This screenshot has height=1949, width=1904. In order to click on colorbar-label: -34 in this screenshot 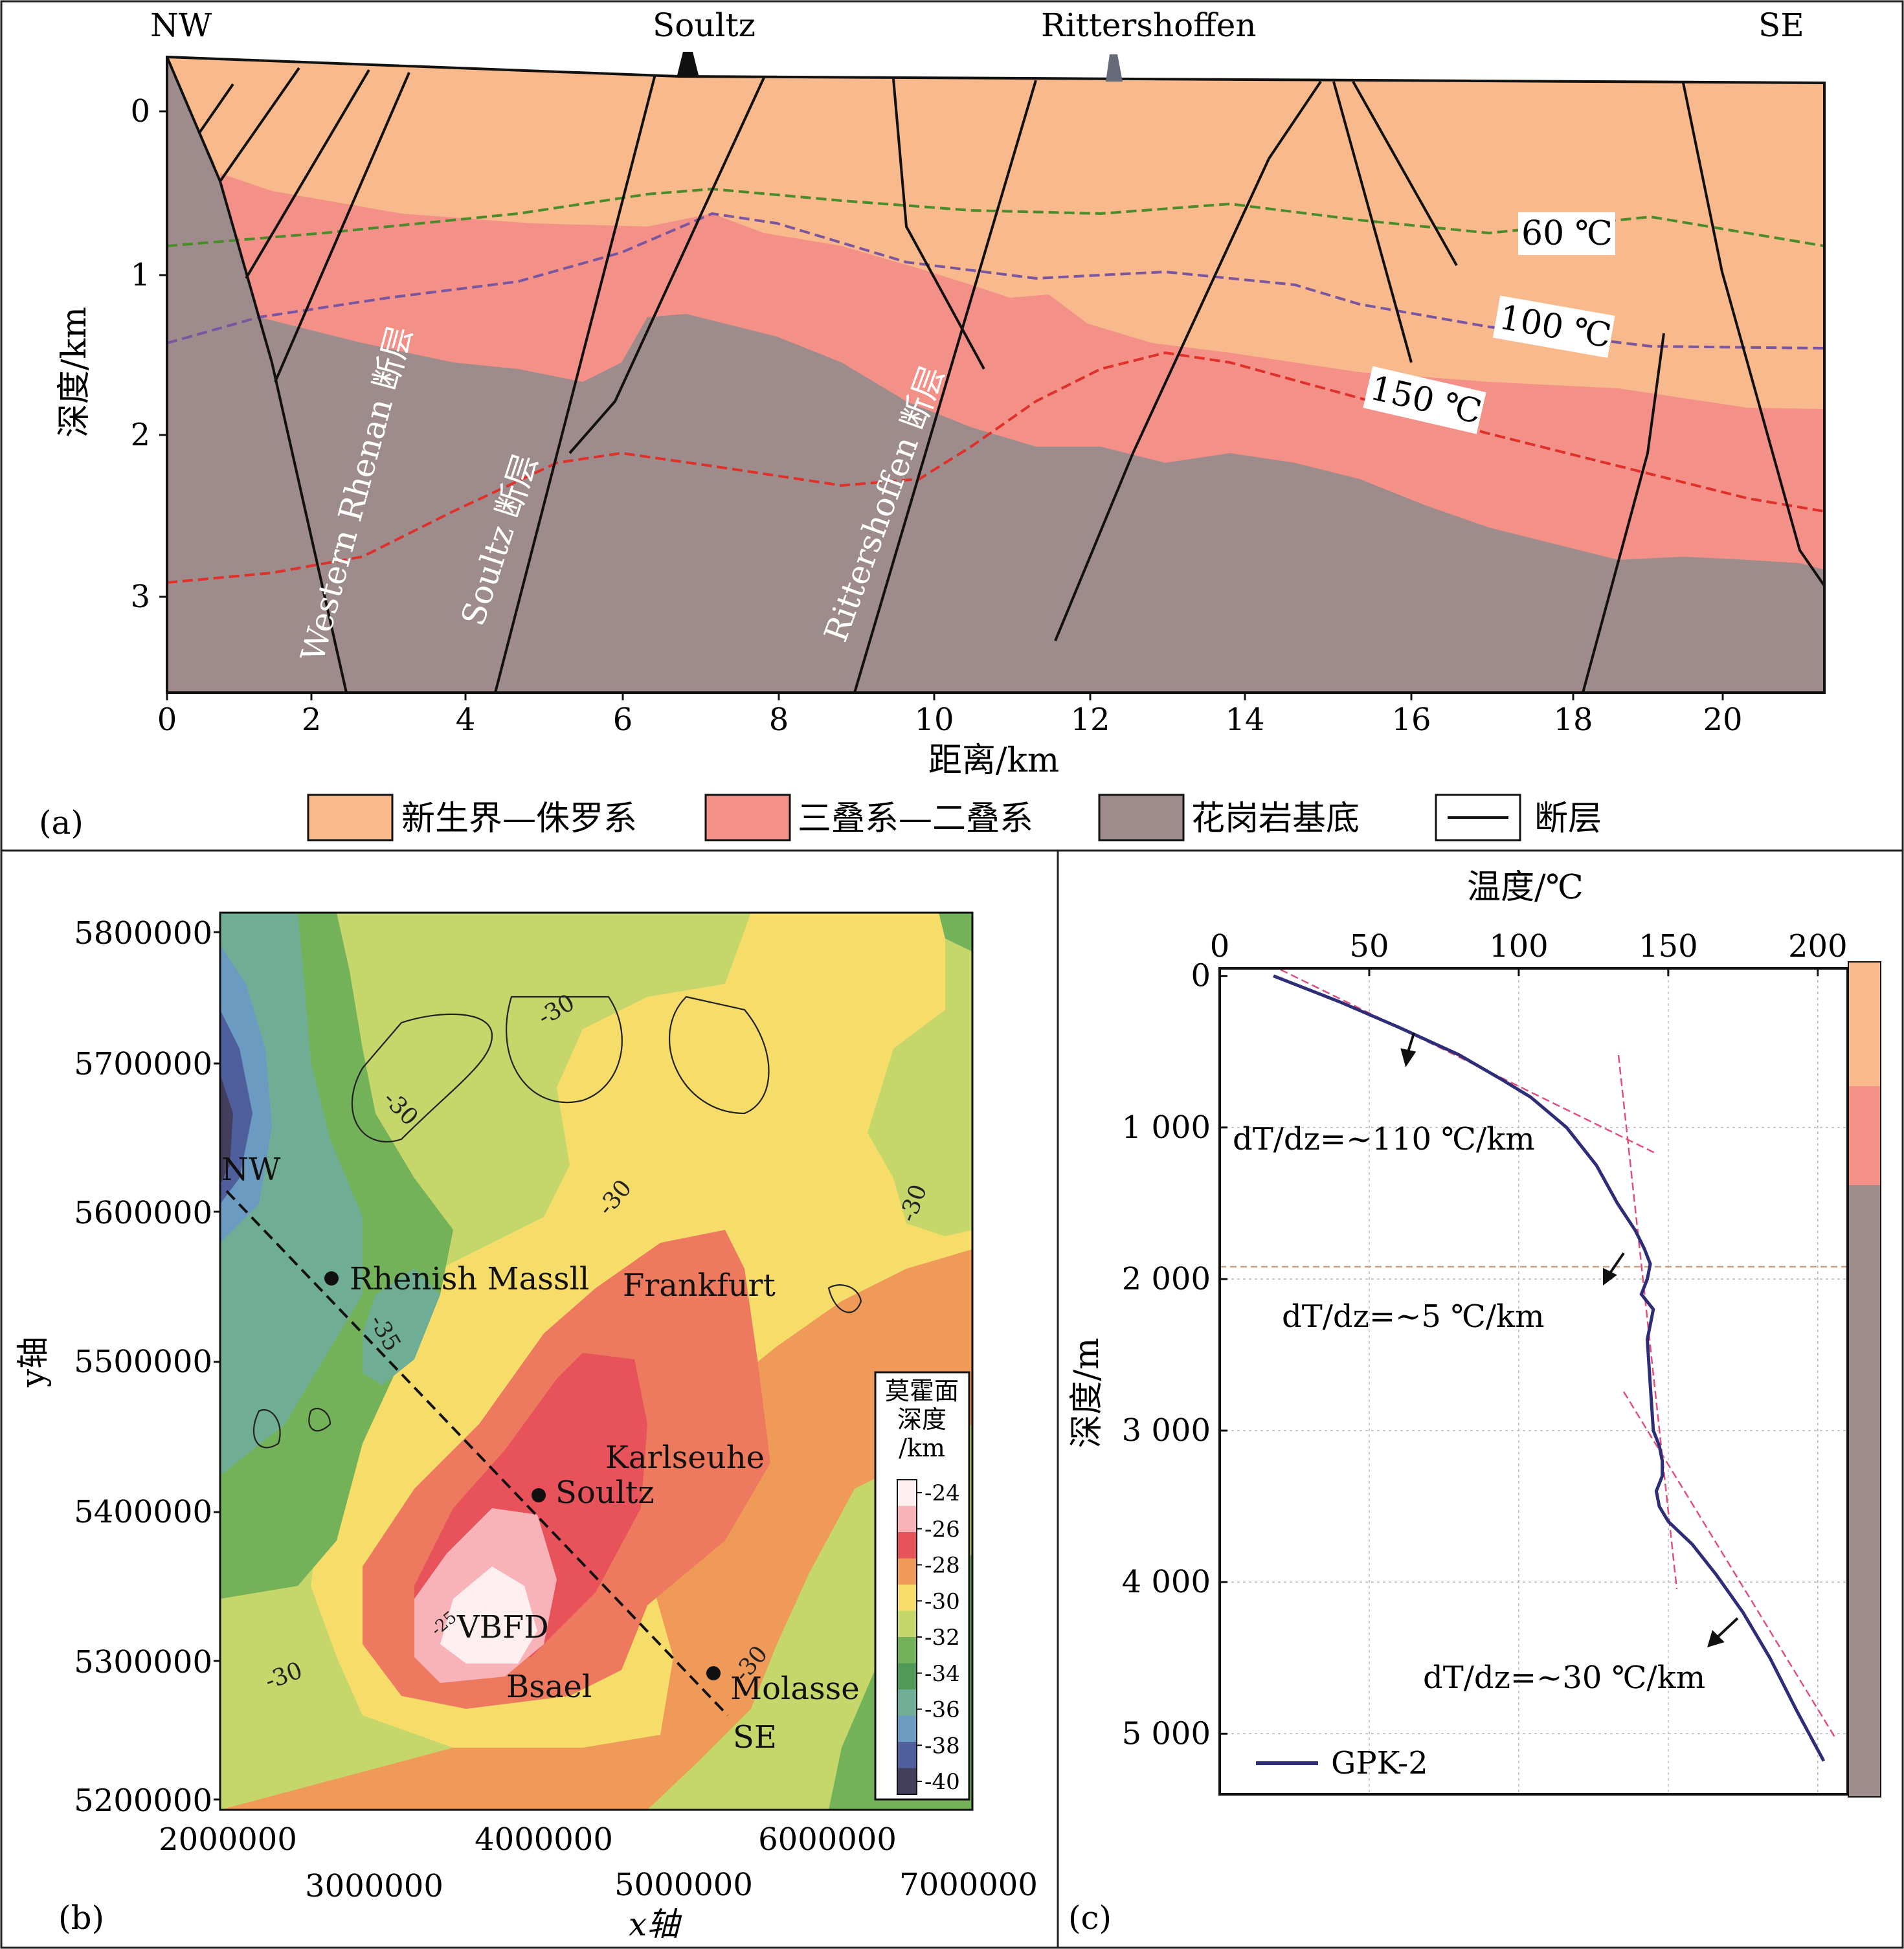, I will do `click(942, 1674)`.